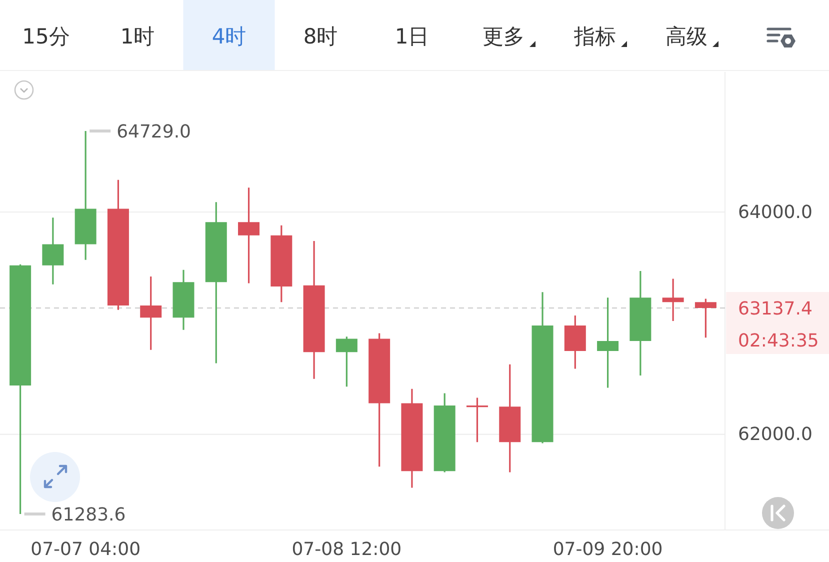  Describe the element at coordinates (412, 36) in the screenshot. I see `text: 1日` at that location.